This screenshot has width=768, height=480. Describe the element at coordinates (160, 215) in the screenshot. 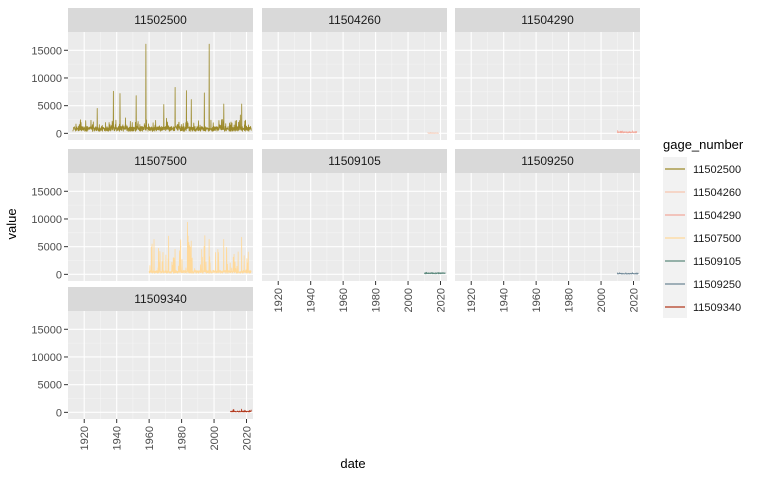

I see `facet-panel-11507500: 11507500` at that location.